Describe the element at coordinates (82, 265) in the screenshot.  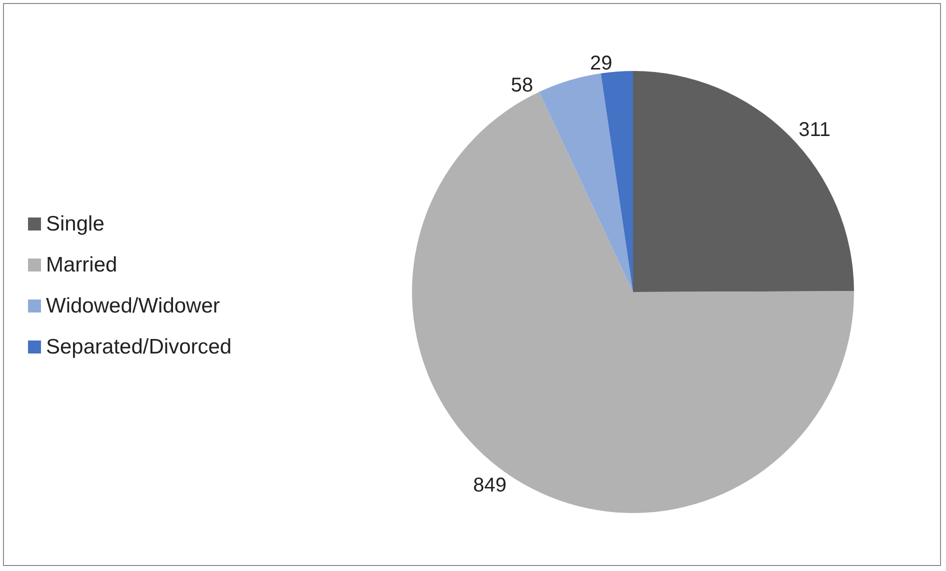
I see `legend-label: Married` at that location.